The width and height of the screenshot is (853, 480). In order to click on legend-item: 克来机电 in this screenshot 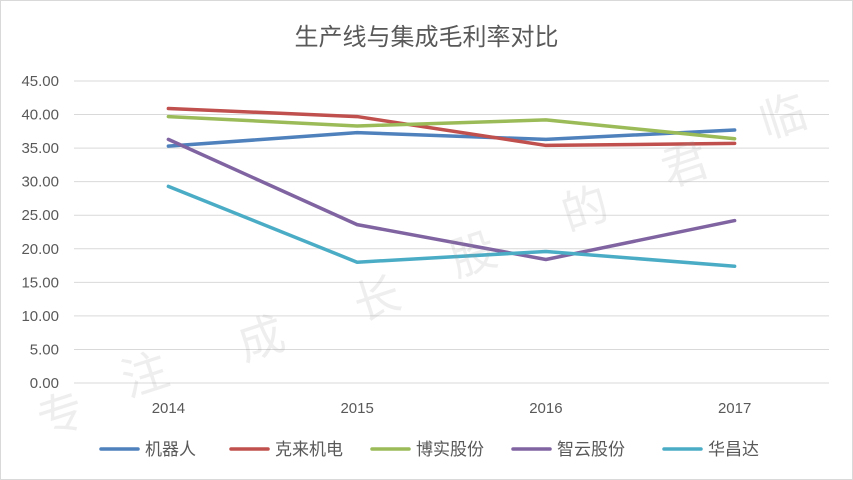, I will do `click(286, 450)`.